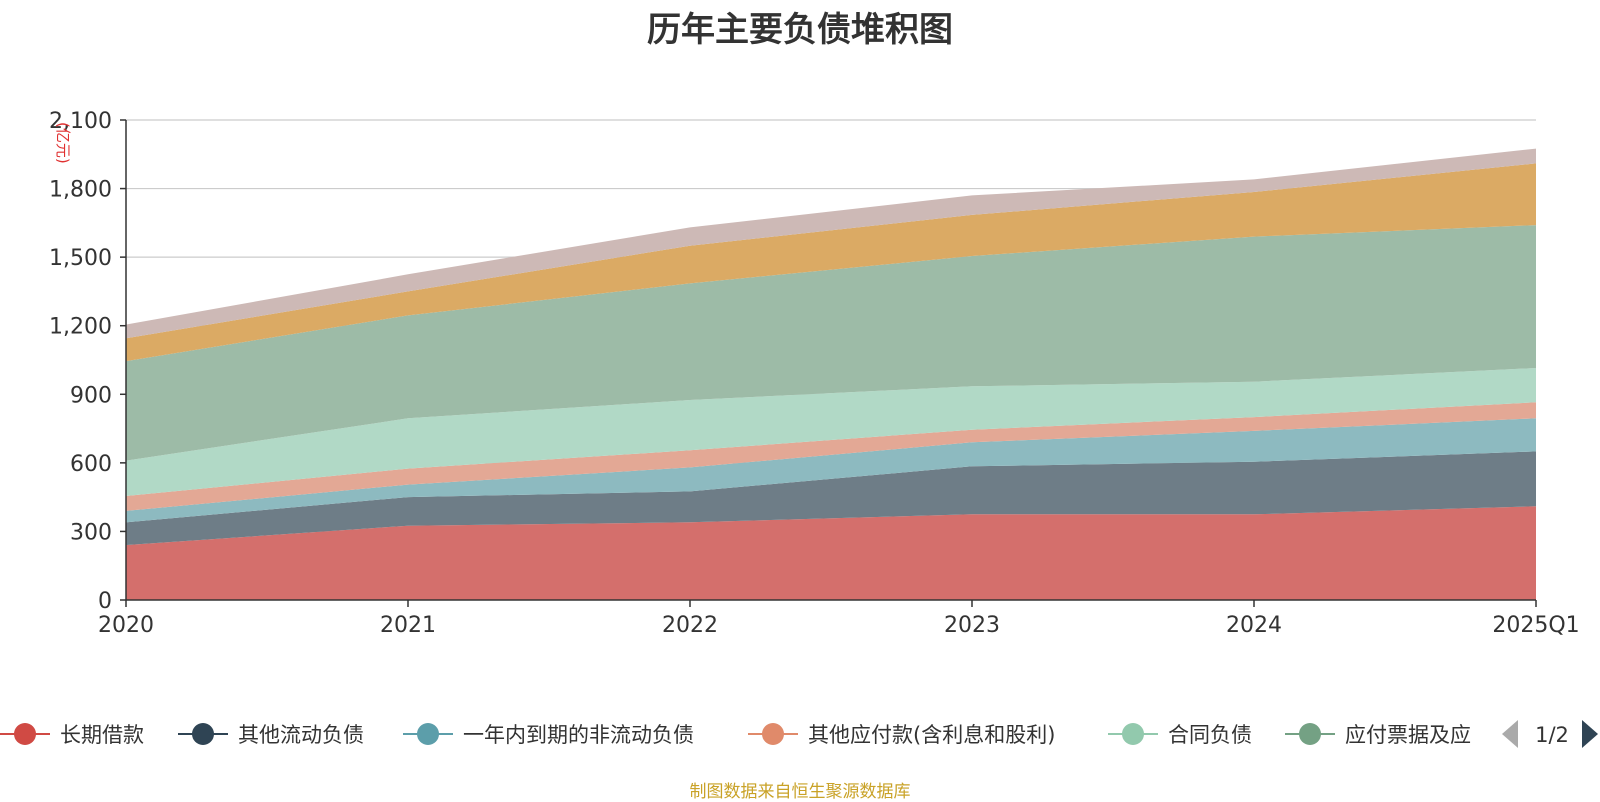  I want to click on y-tick-label: 1,800, so click(80, 190).